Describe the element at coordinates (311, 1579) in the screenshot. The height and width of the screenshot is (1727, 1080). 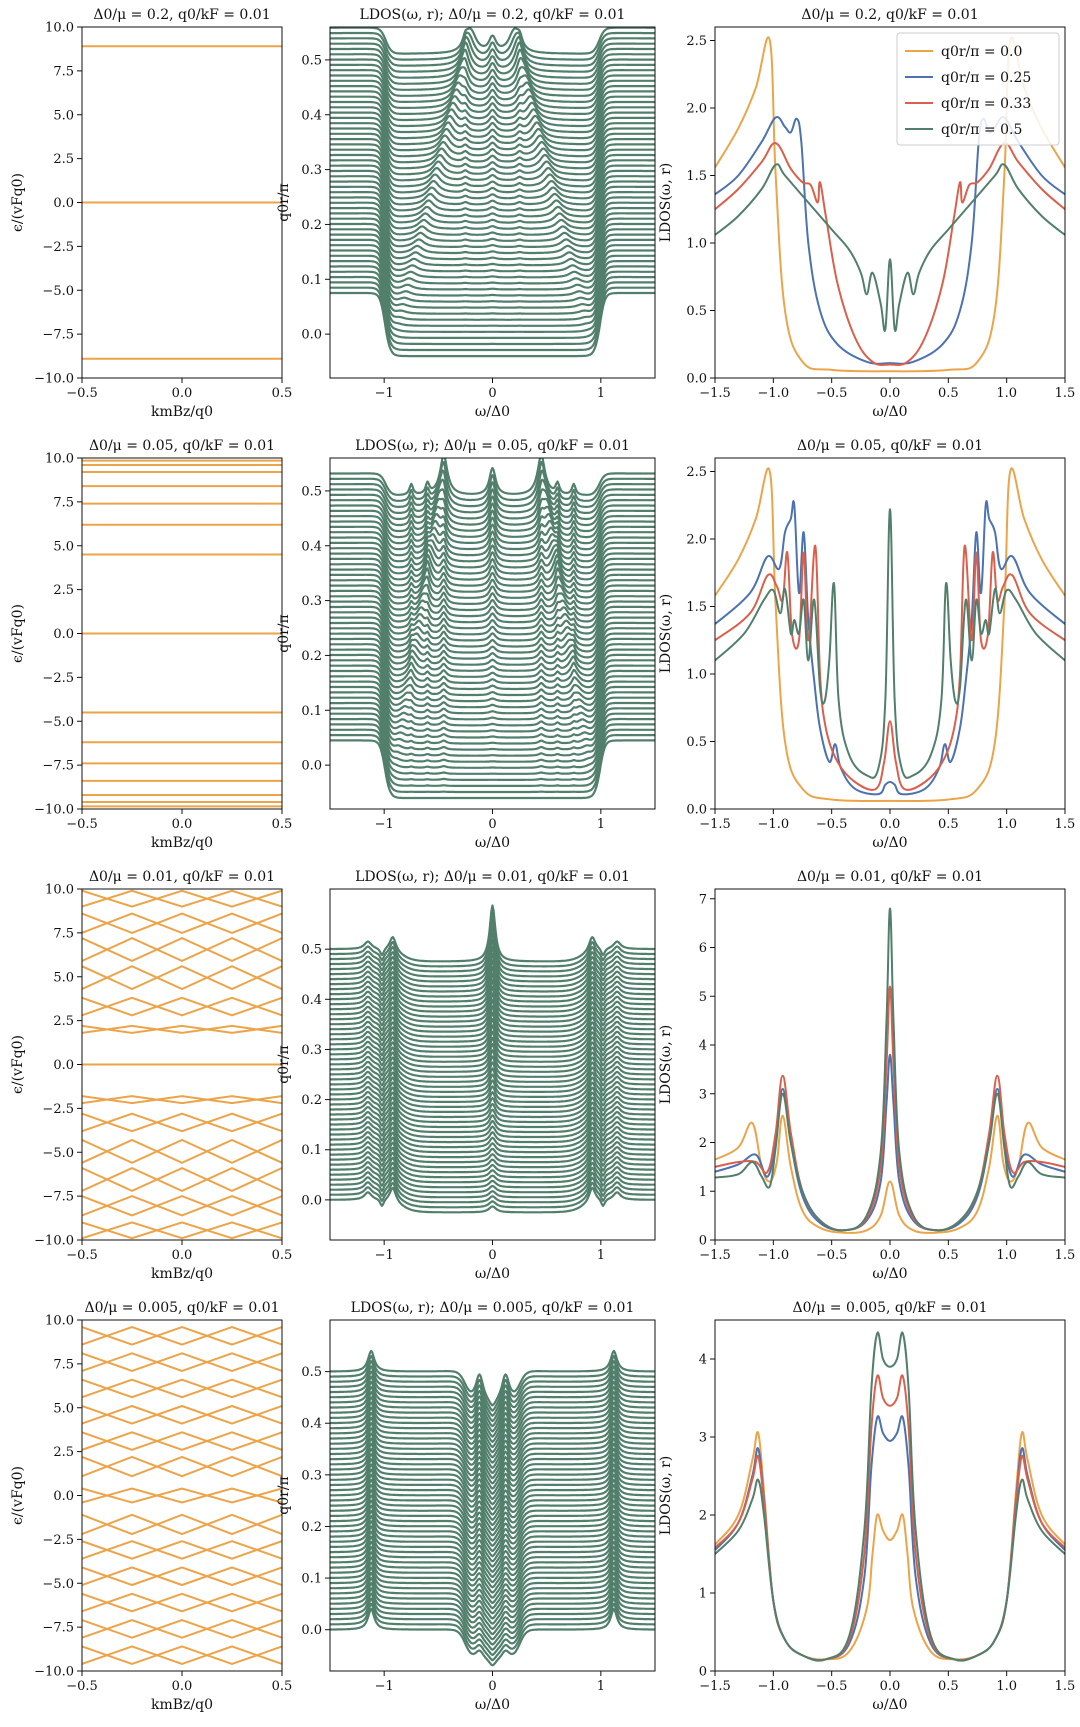
I see `y-tick-label: 0.1` at that location.